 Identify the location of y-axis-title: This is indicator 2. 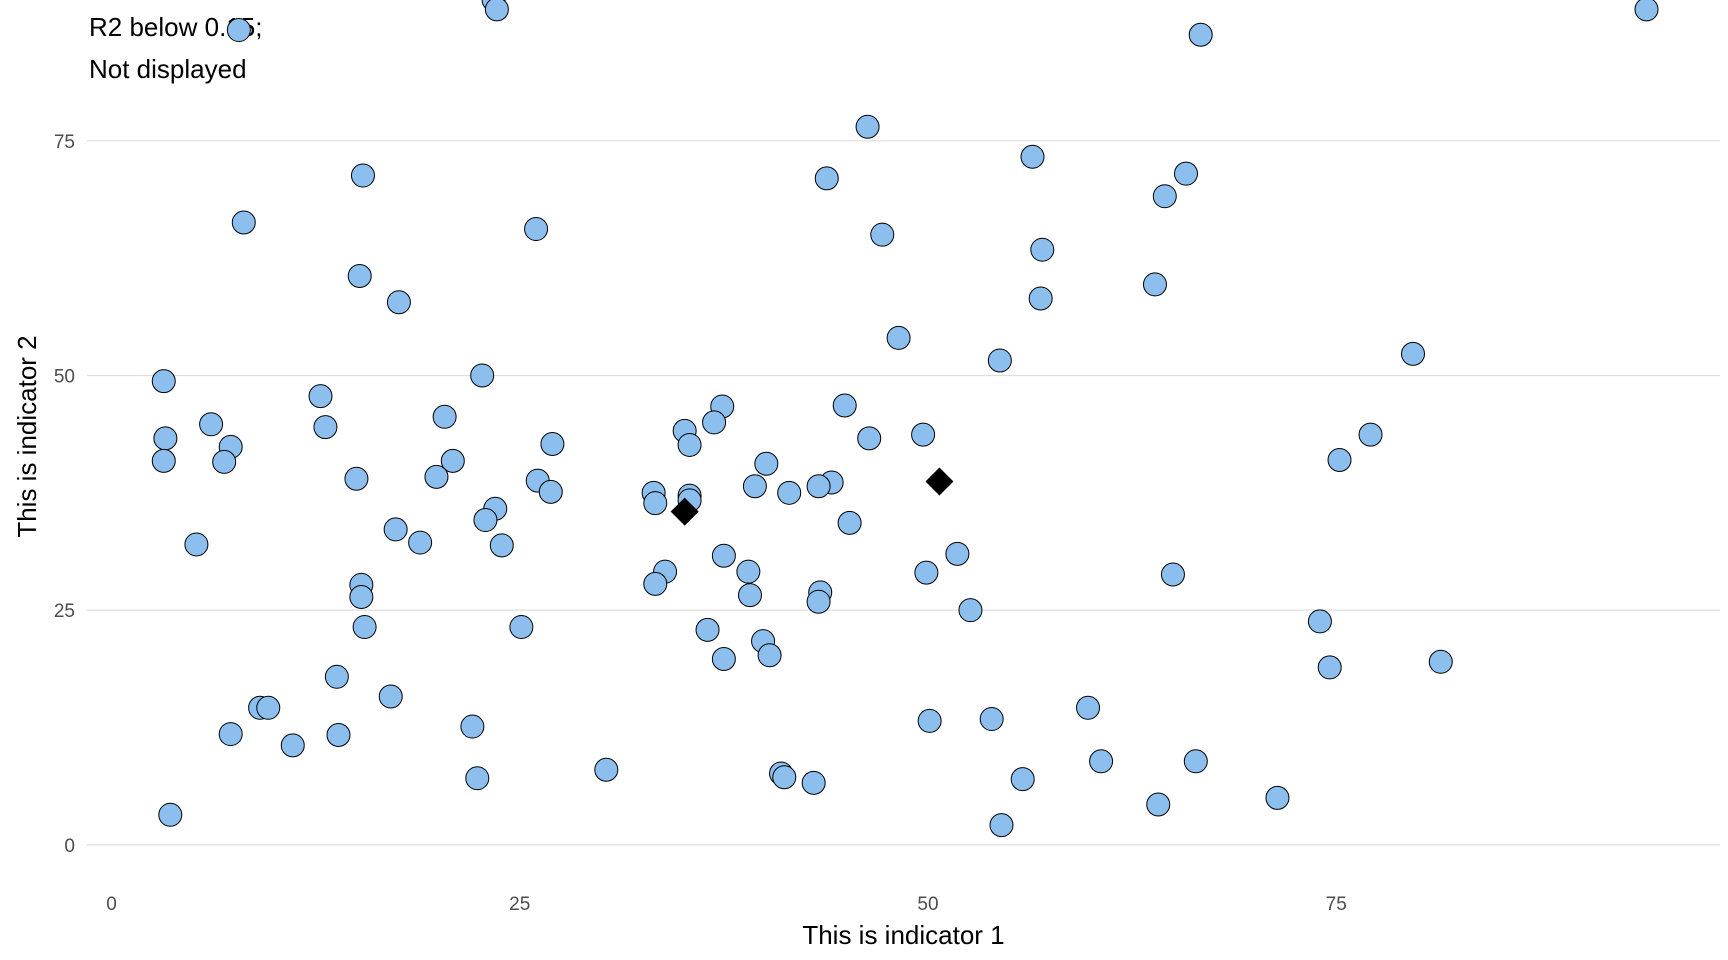
(27, 436).